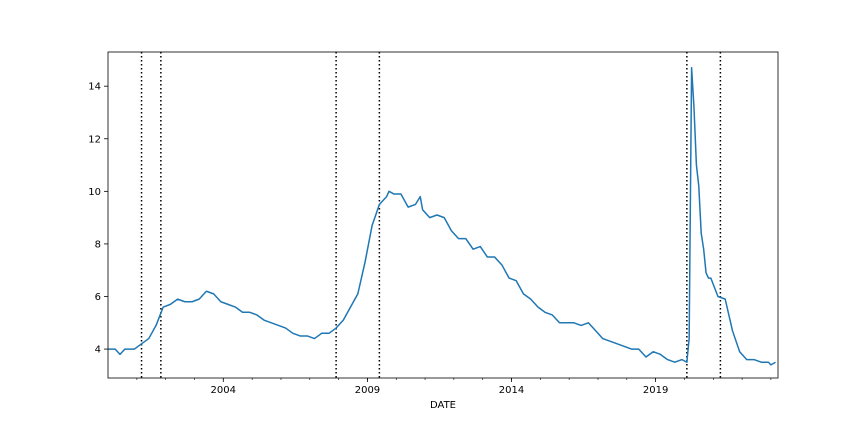 The image size is (864, 432). I want to click on y-tick-label: 6, so click(98, 297).